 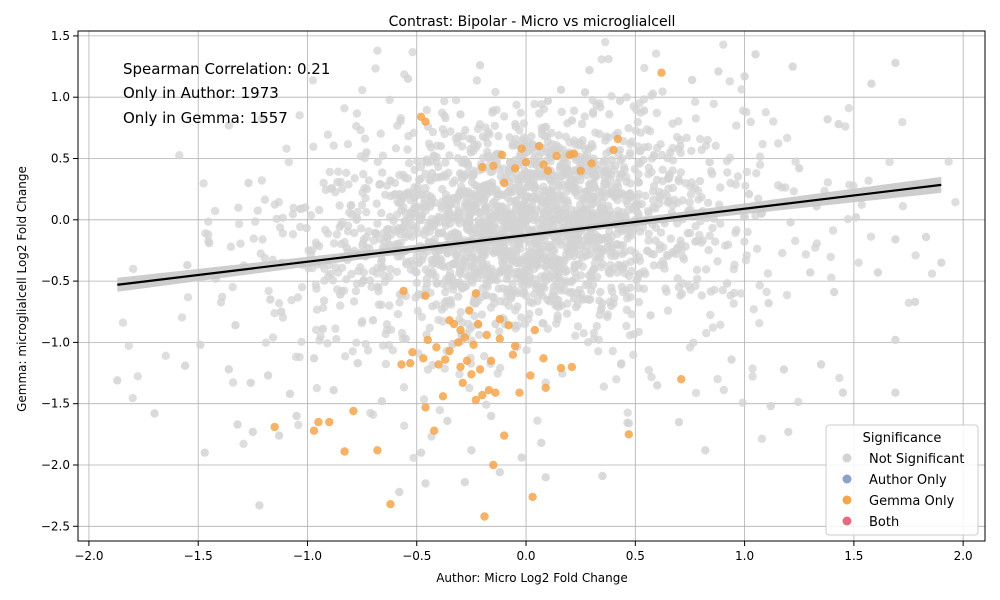 What do you see at coordinates (59, 281) in the screenshot?
I see `y-axis-ticks: −2.5 −2.0 −1.5 −1.0 −0.5 0.0 0.5 1.0 1.5` at bounding box center [59, 281].